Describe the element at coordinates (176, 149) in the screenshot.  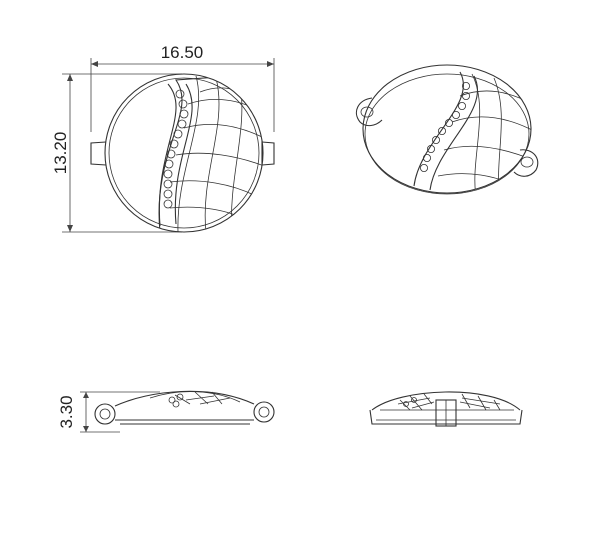
I see `stone-row-front` at that location.